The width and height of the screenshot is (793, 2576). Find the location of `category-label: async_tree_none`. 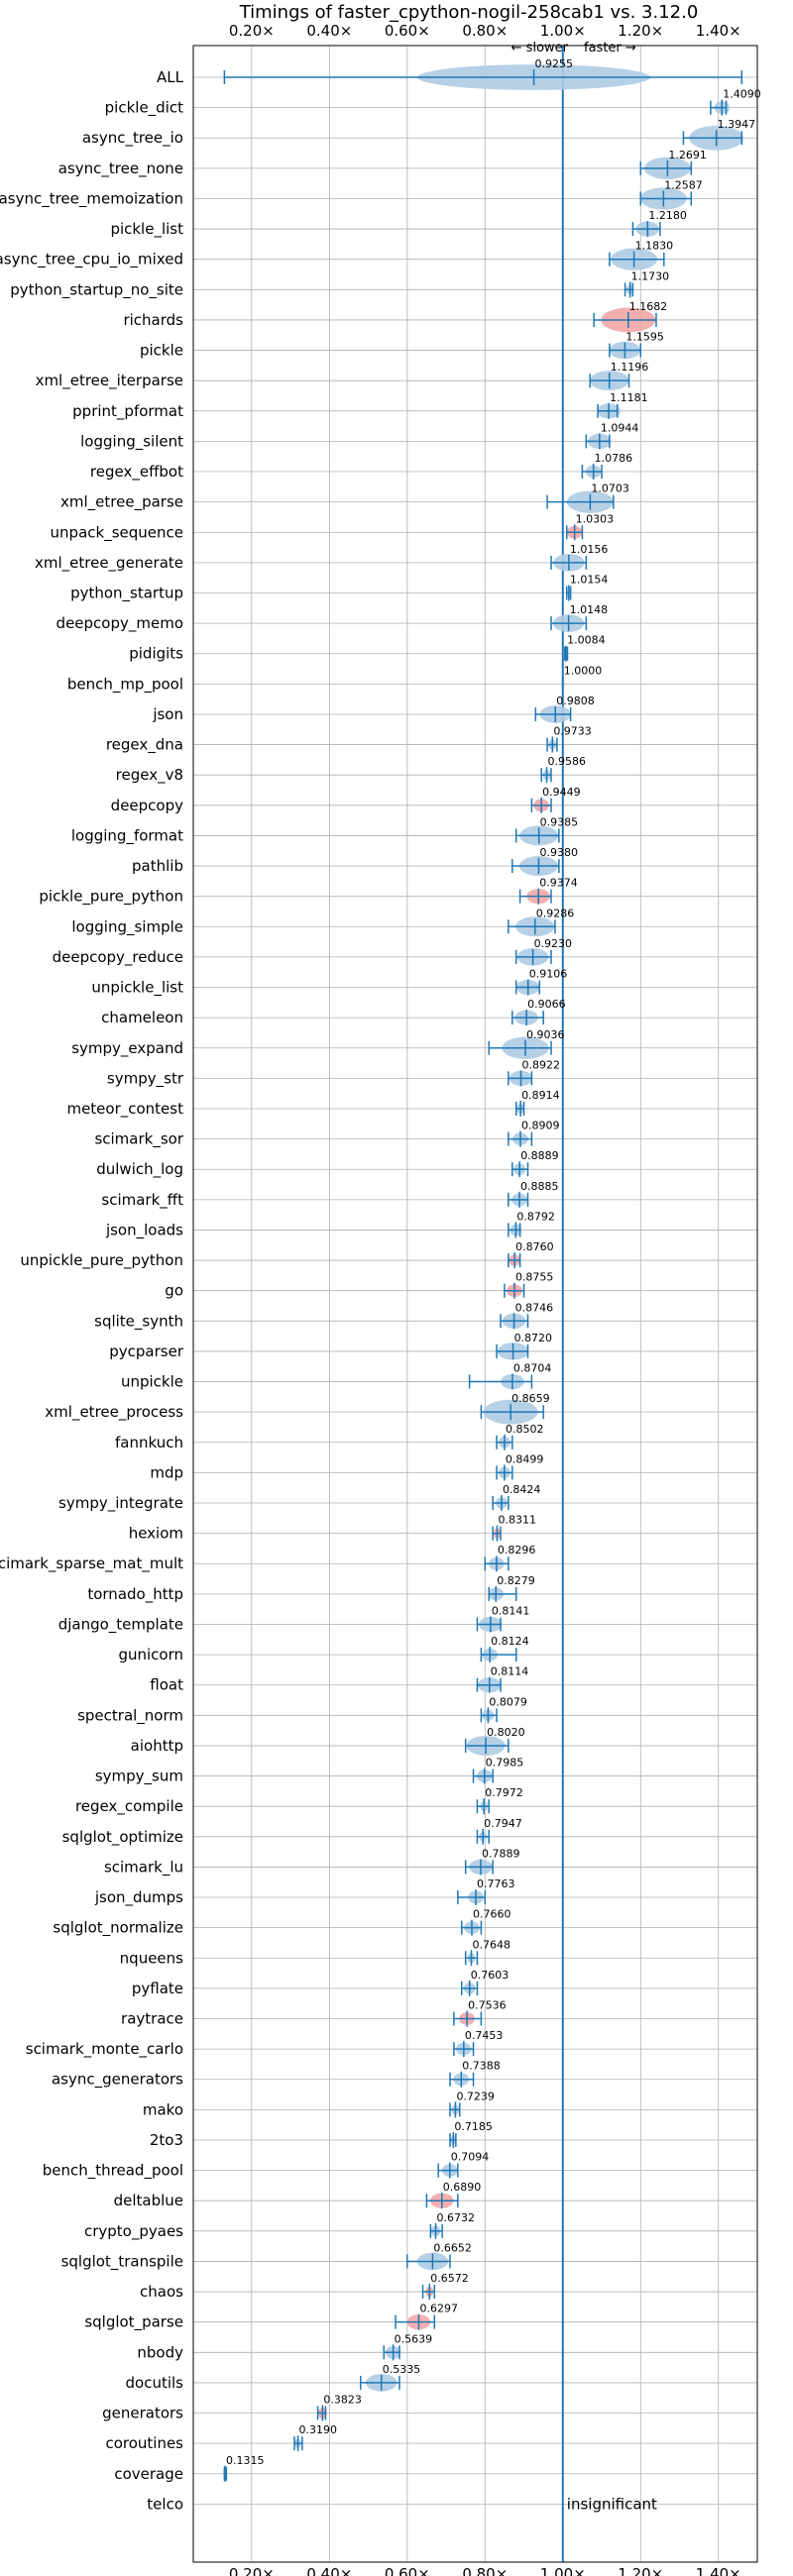

category-label: async_tree_none is located at coordinates (120, 169).